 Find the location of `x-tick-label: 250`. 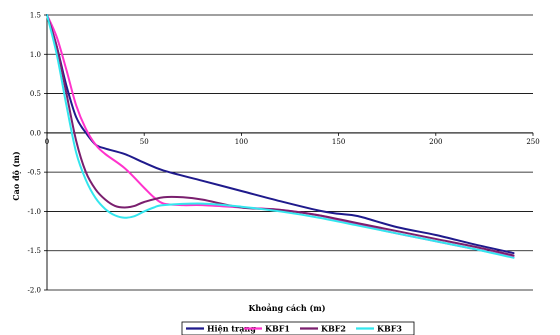

x-tick-label: 250 is located at coordinates (532, 142).